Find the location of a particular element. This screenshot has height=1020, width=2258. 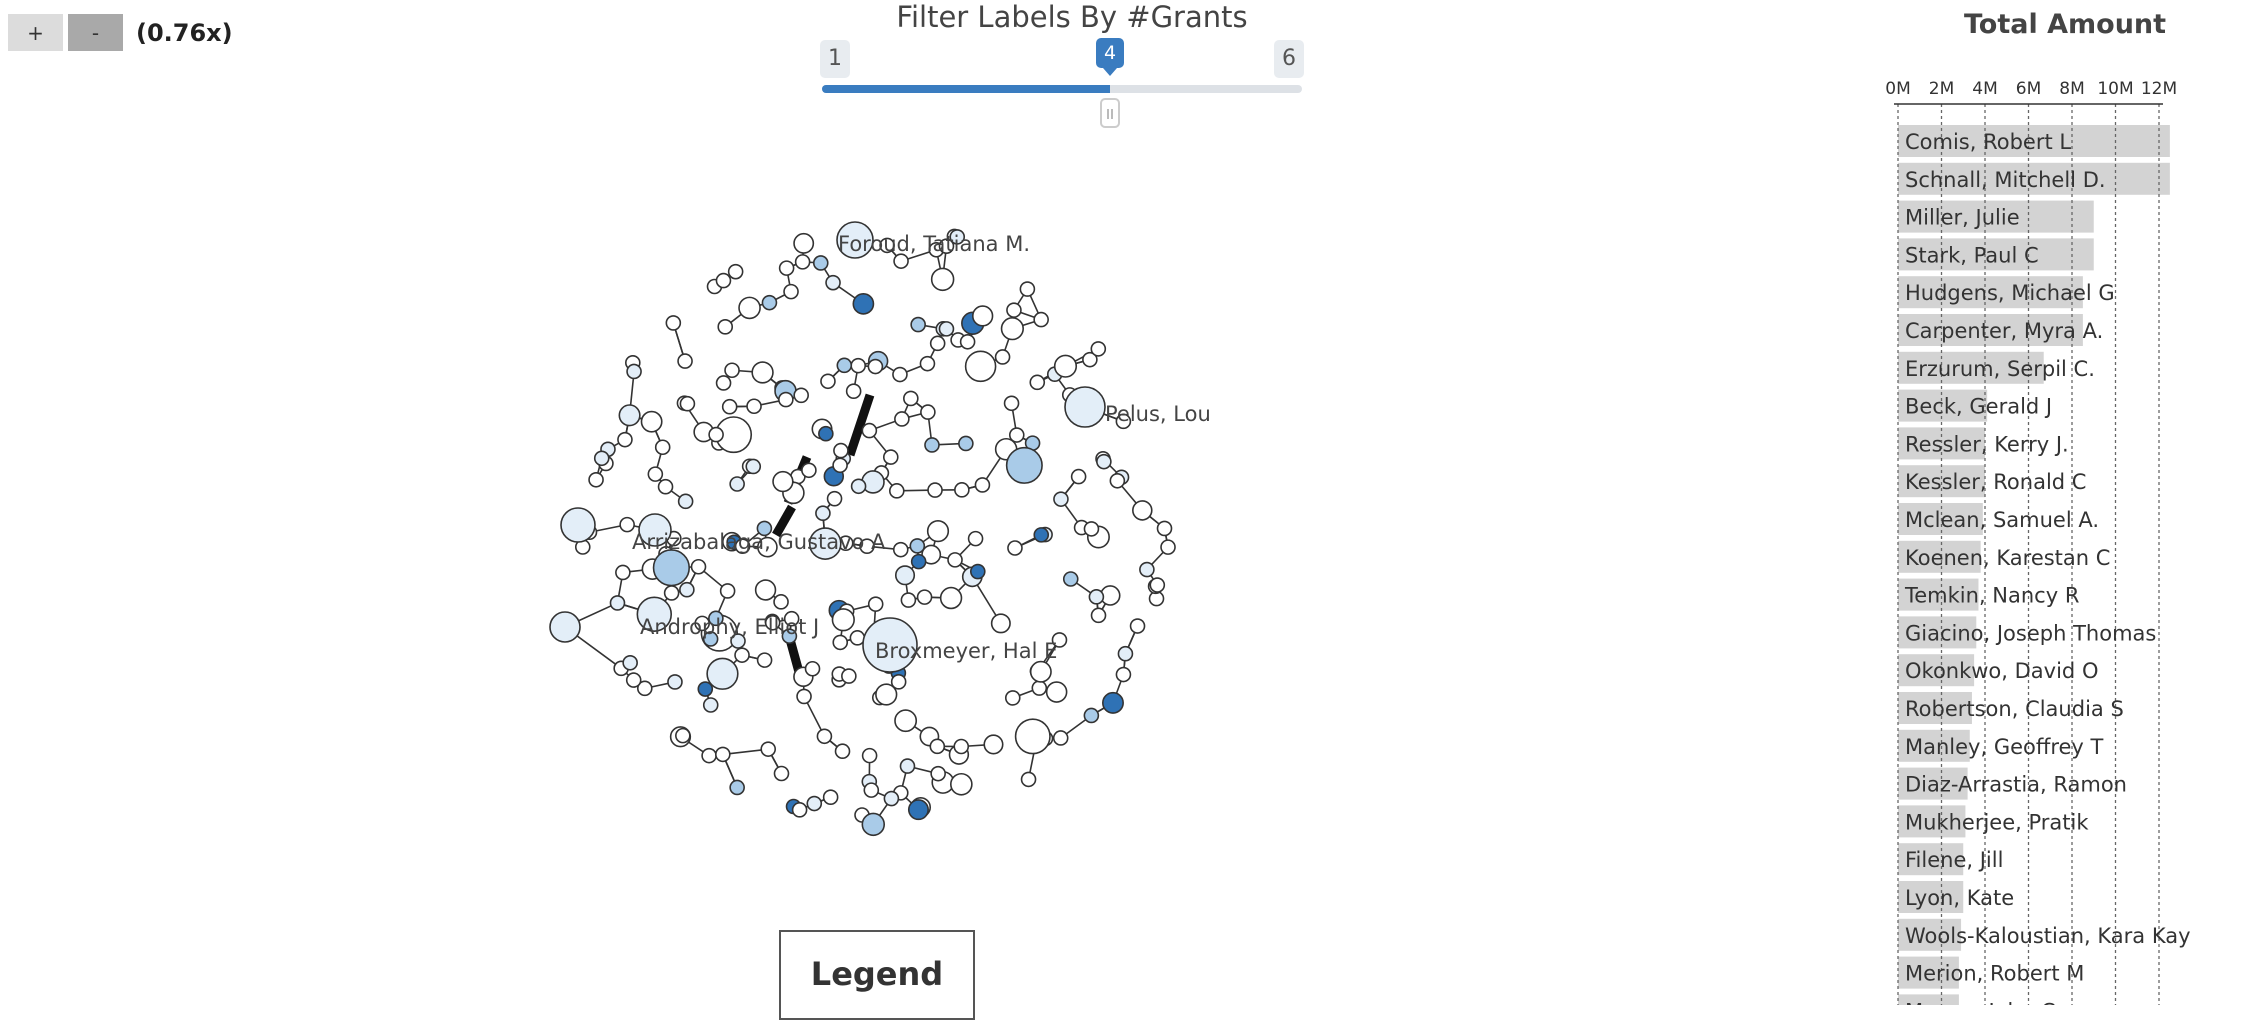

zoom-out-button: - is located at coordinates (95, 32).